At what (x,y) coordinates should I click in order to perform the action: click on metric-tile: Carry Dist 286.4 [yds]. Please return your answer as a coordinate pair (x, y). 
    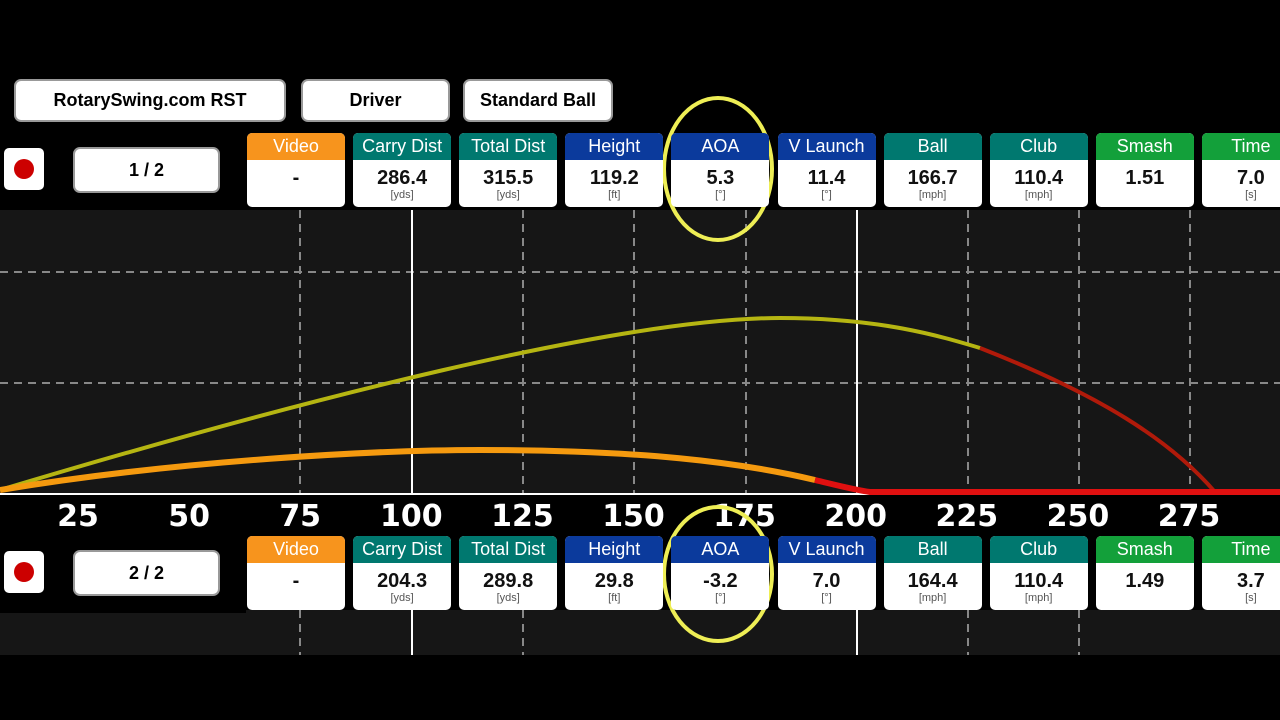
    Looking at the image, I should click on (402, 170).